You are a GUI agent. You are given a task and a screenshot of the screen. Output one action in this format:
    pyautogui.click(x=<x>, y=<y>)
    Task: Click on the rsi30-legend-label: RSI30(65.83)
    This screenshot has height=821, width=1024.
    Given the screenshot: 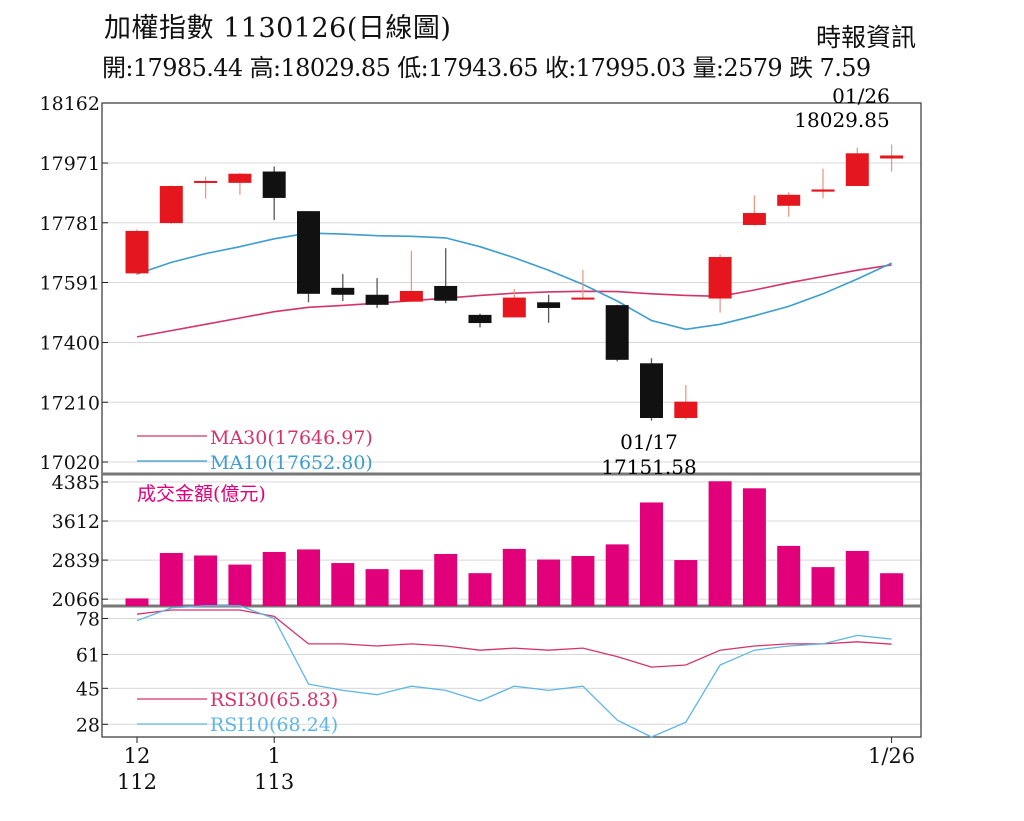 What is the action you would take?
    pyautogui.click(x=274, y=700)
    